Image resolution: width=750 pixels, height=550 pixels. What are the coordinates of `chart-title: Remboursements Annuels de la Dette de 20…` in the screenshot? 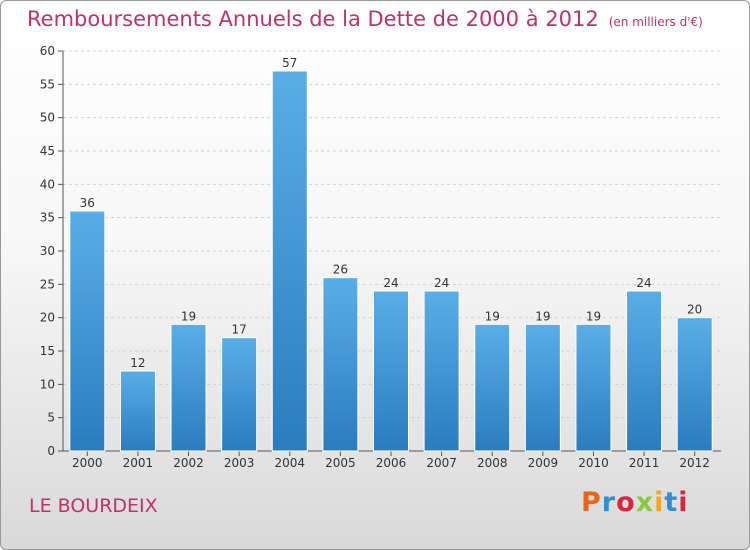 It's located at (365, 19).